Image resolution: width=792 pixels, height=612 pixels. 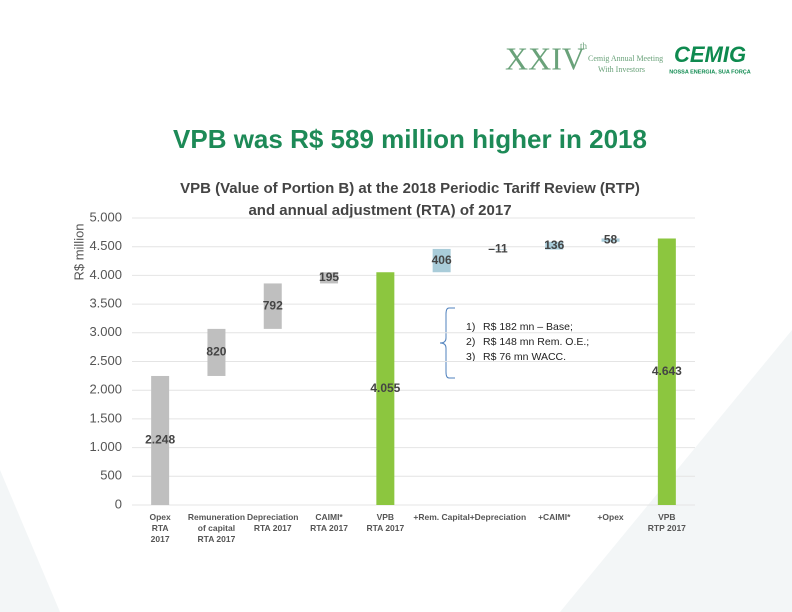 What do you see at coordinates (410, 139) in the screenshot?
I see `slide-title: VPB was R$ 589 million higher in 2018` at bounding box center [410, 139].